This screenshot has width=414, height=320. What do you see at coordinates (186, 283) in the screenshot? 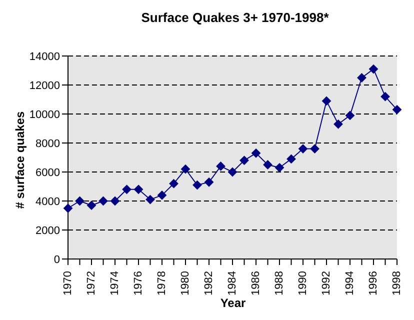
I see `x-tick-label: 1980` at bounding box center [186, 283].